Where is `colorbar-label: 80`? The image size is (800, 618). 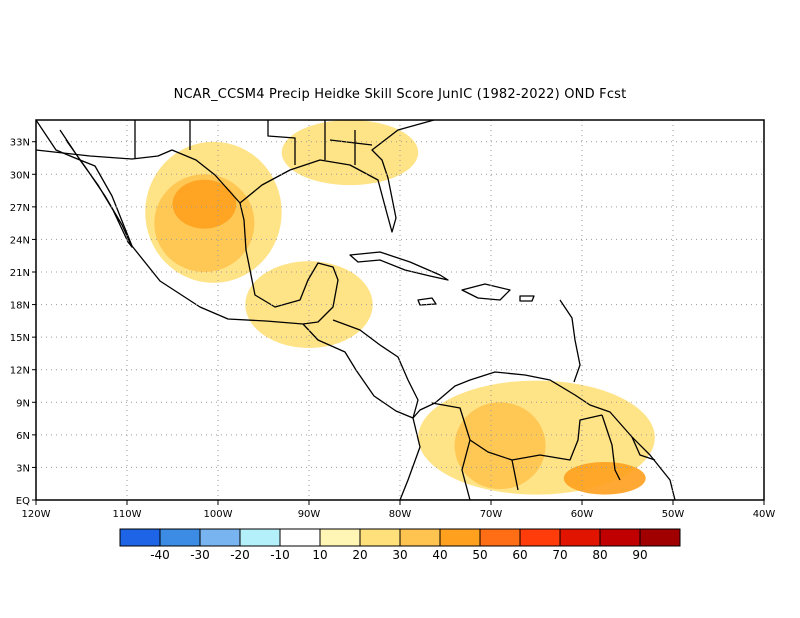
colorbar-label: 80 is located at coordinates (599, 555).